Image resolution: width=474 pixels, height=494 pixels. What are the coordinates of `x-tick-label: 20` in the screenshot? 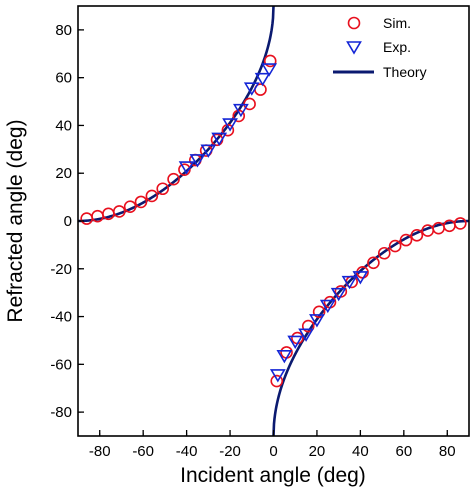 It's located at (317, 451).